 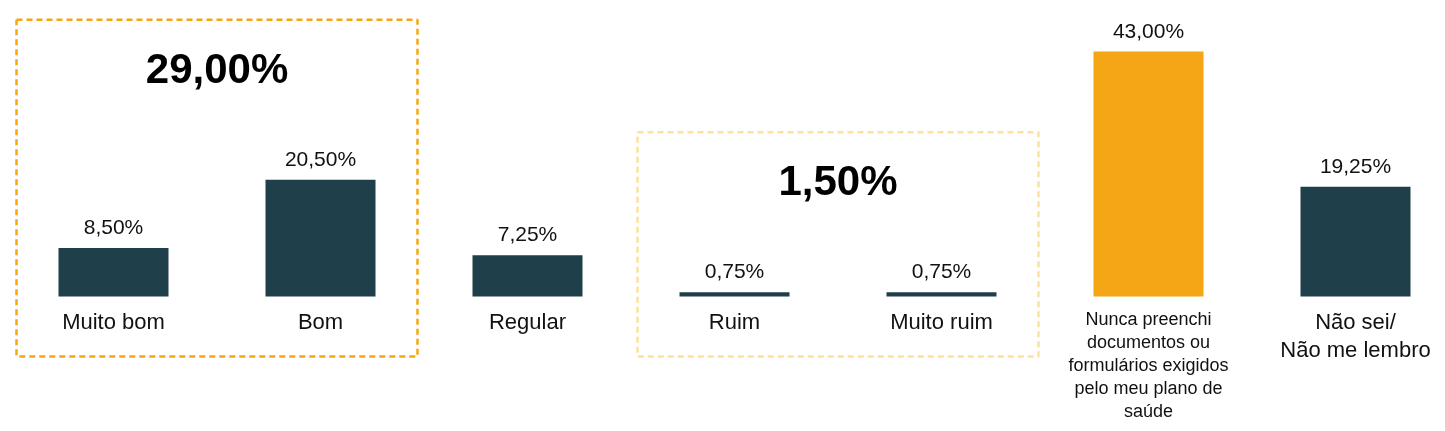 What do you see at coordinates (320, 158) in the screenshot?
I see `data-label: 20,50%` at bounding box center [320, 158].